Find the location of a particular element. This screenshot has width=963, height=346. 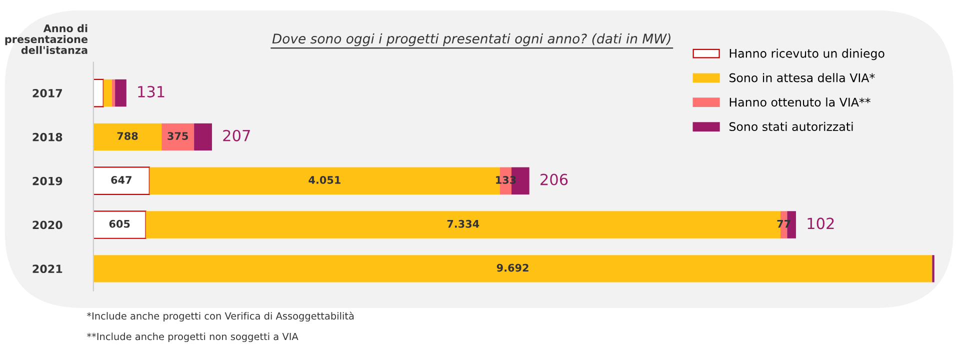

y-tick-label: 2019 is located at coordinates (47, 181).